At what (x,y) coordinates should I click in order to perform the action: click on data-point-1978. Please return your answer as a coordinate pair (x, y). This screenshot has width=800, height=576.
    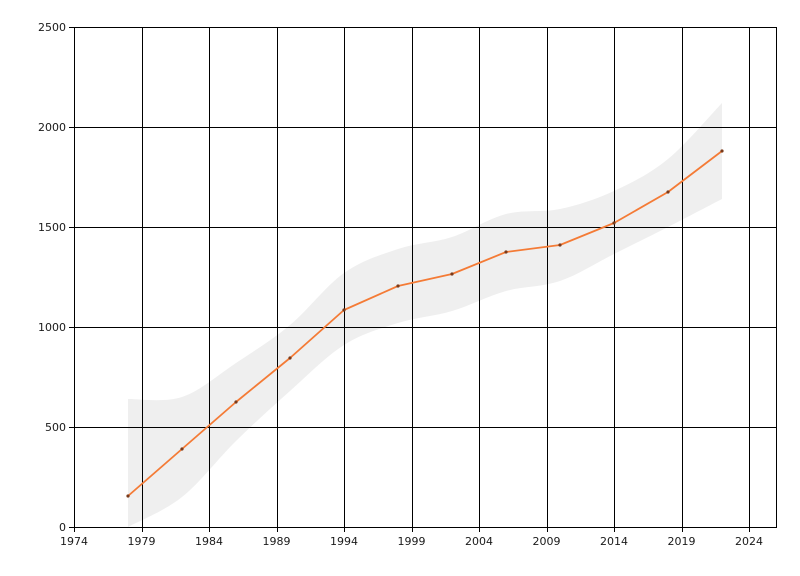
    Looking at the image, I should click on (128, 496).